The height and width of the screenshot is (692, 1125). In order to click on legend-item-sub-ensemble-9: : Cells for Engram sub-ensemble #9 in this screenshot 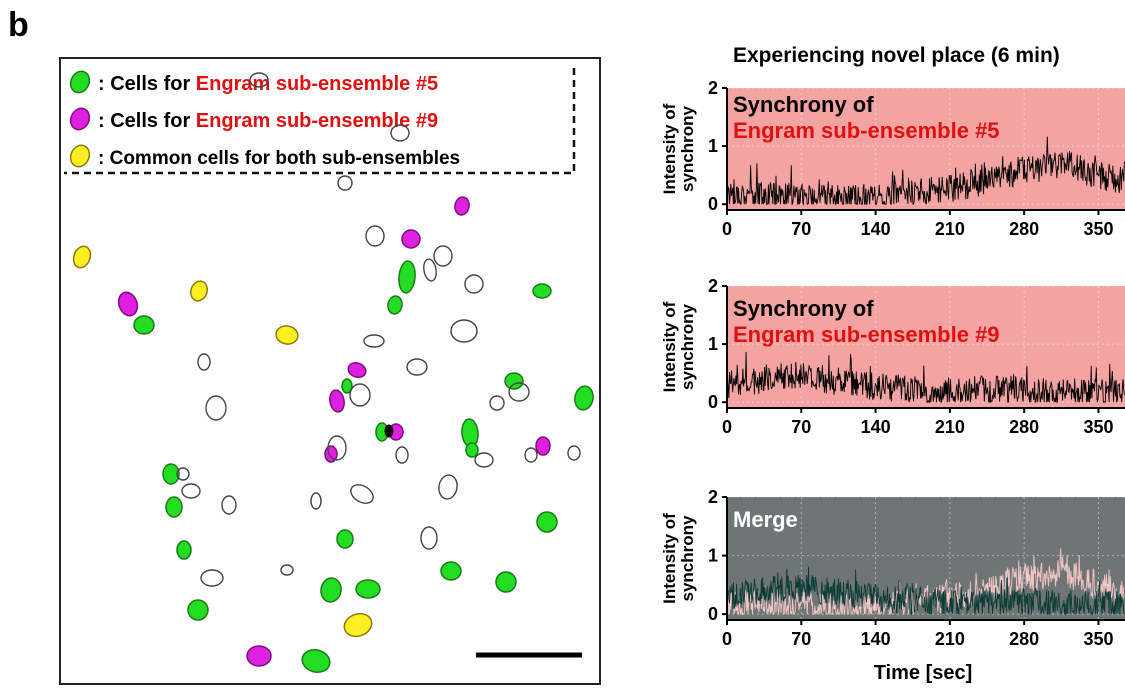, I will do `click(253, 119)`.